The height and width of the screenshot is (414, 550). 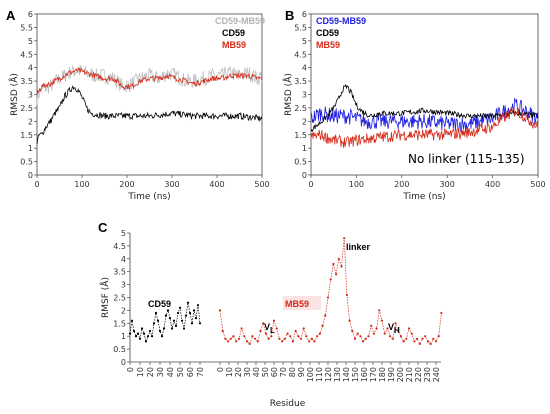 What do you see at coordinates (105, 297) in the screenshot?
I see `y-axis-label-c: RMSF (Å)` at bounding box center [105, 297].